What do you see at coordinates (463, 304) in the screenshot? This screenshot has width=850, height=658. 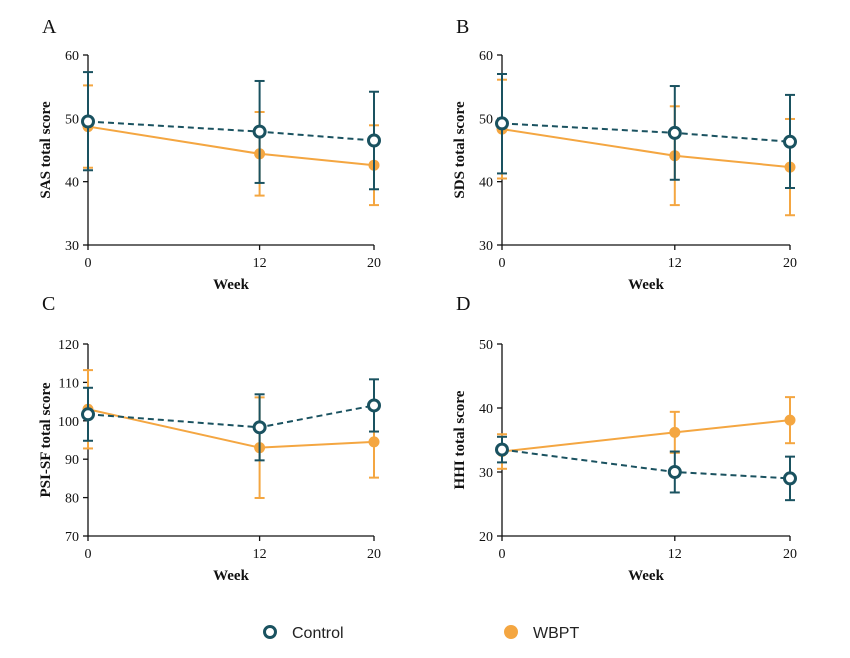 I see `panel-letter-d: D` at bounding box center [463, 304].